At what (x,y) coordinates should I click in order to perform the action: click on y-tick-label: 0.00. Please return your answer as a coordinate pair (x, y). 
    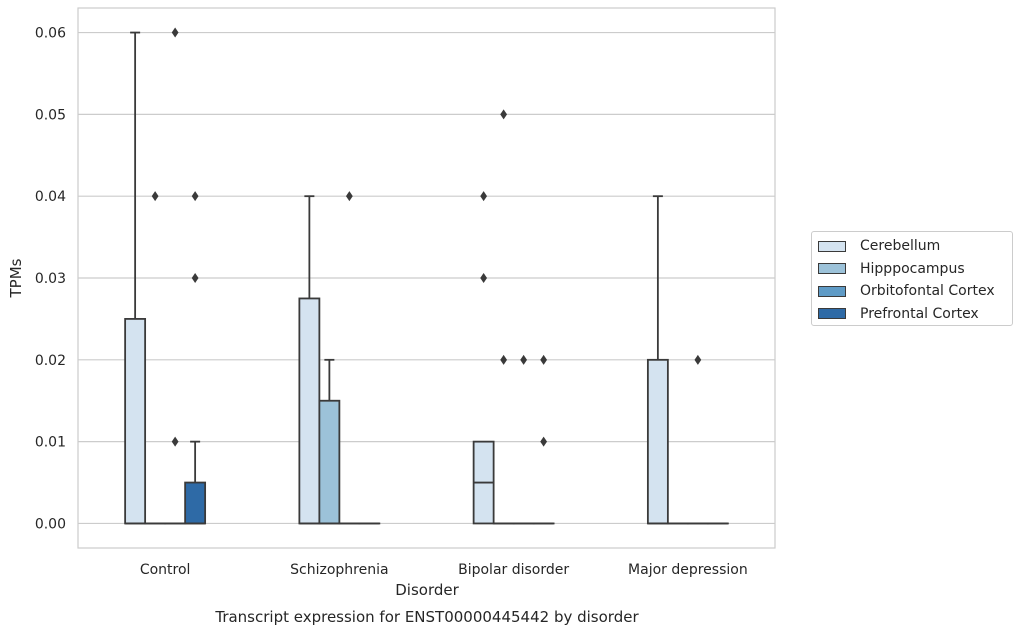
    Looking at the image, I should click on (50, 524).